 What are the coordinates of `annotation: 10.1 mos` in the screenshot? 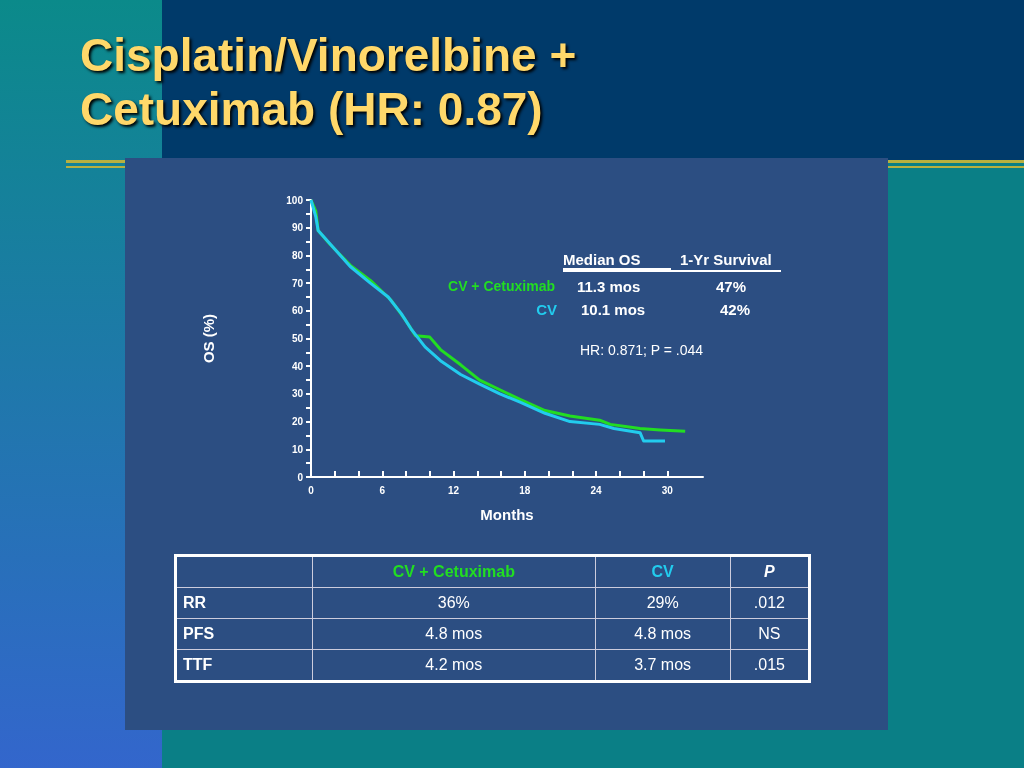 It's located at (613, 309).